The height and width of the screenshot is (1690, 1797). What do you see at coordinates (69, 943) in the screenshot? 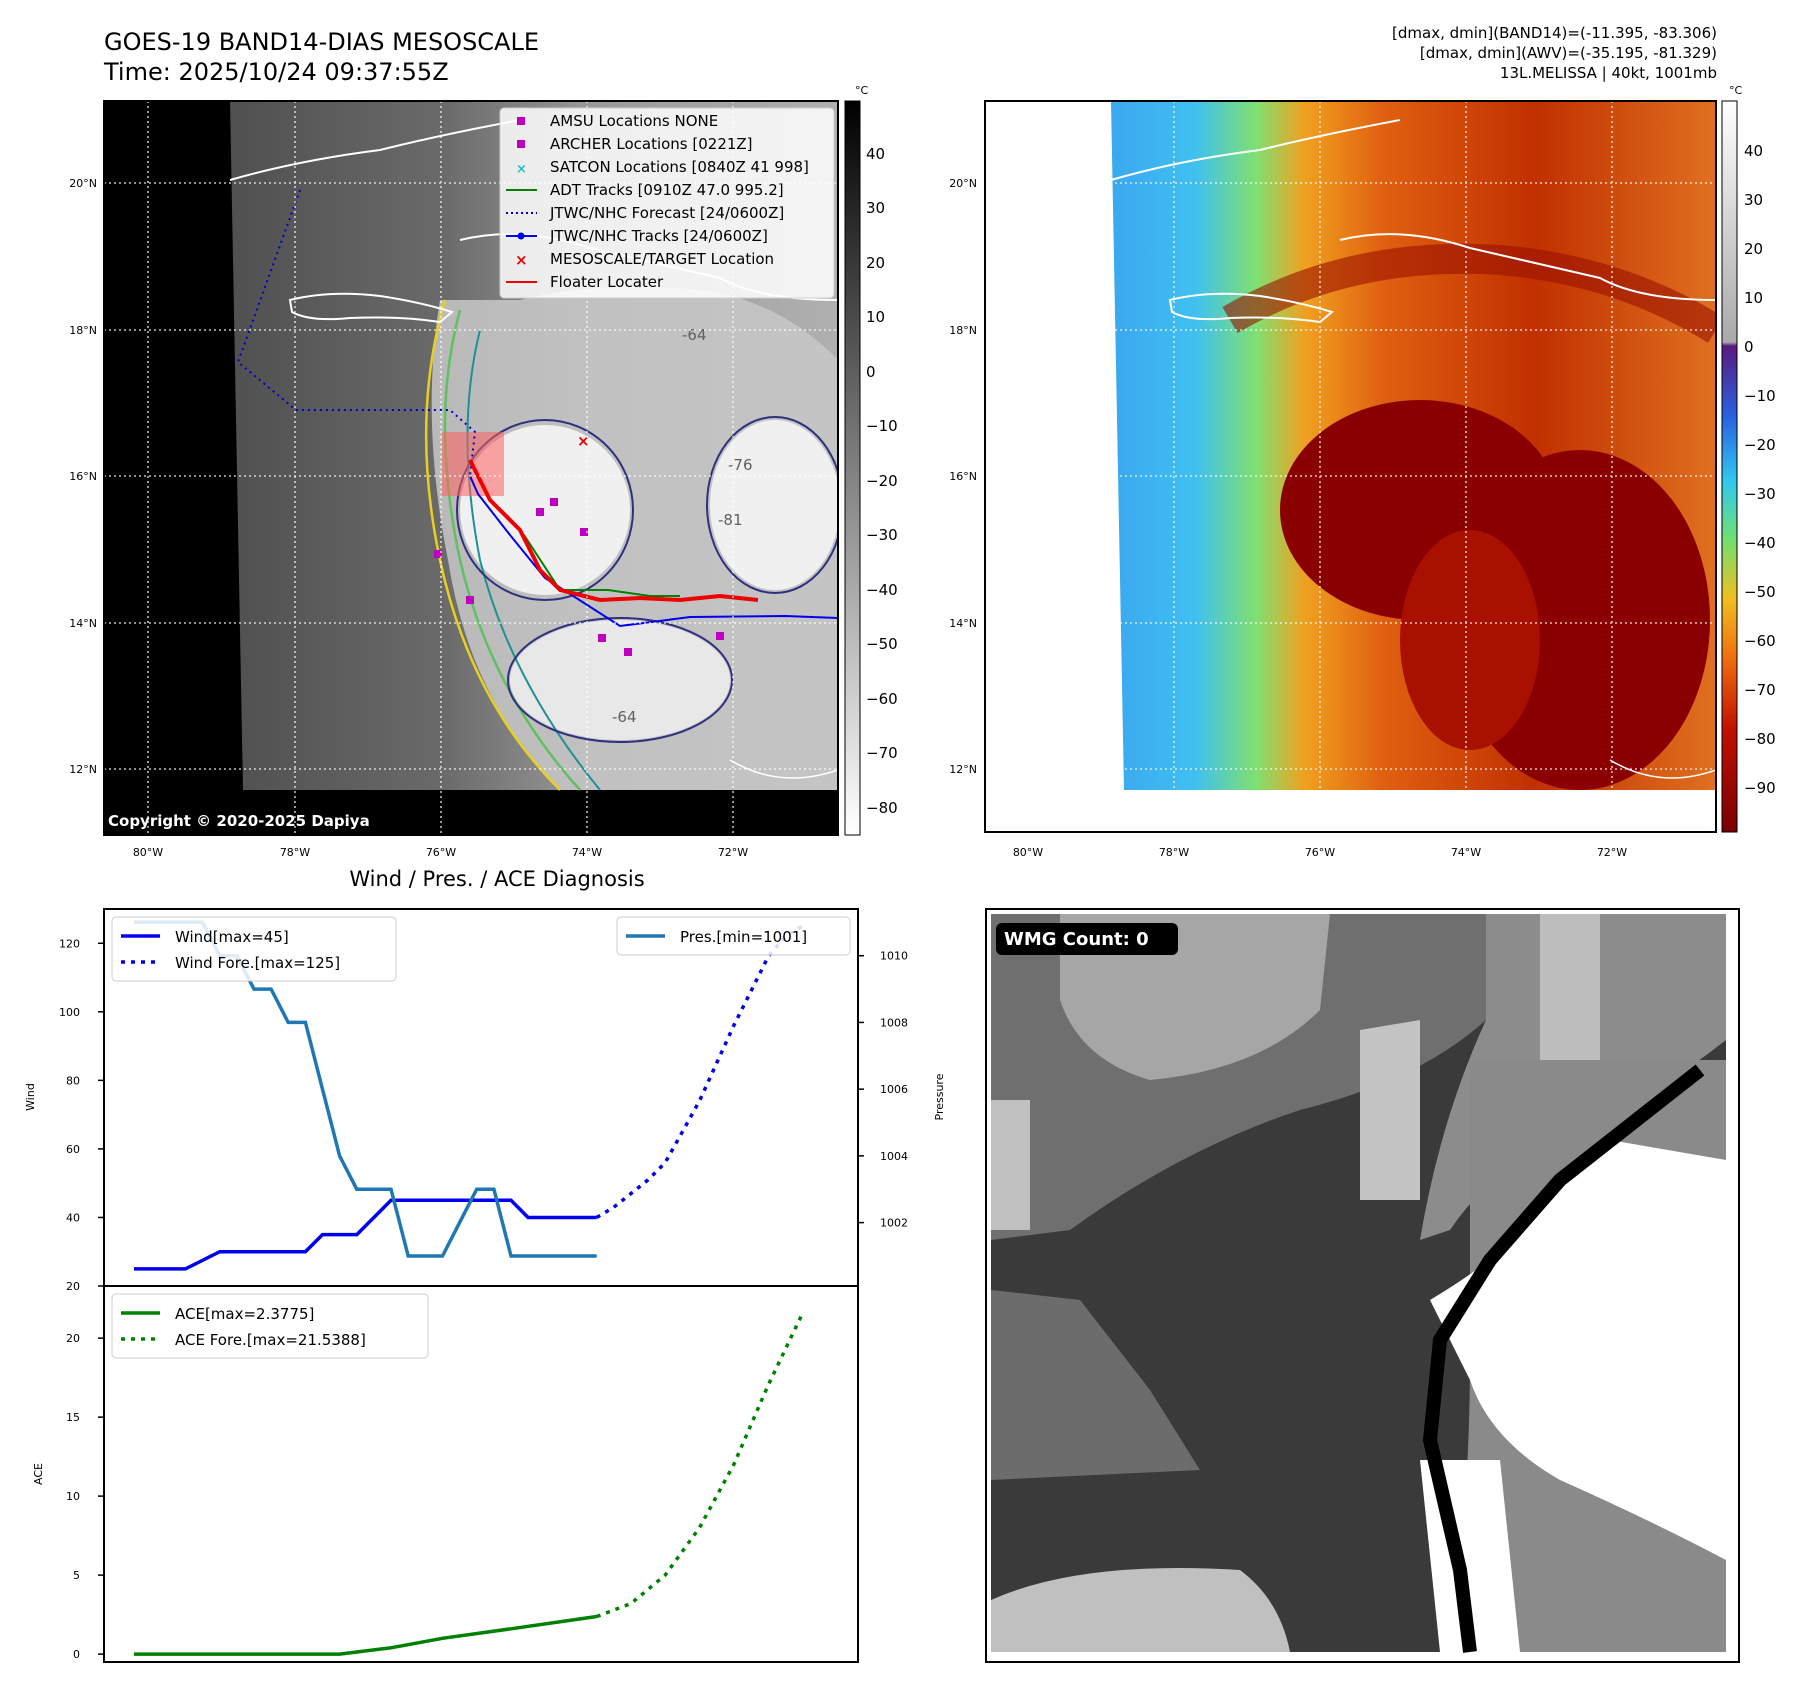
I see `tick-label: 120` at bounding box center [69, 943].